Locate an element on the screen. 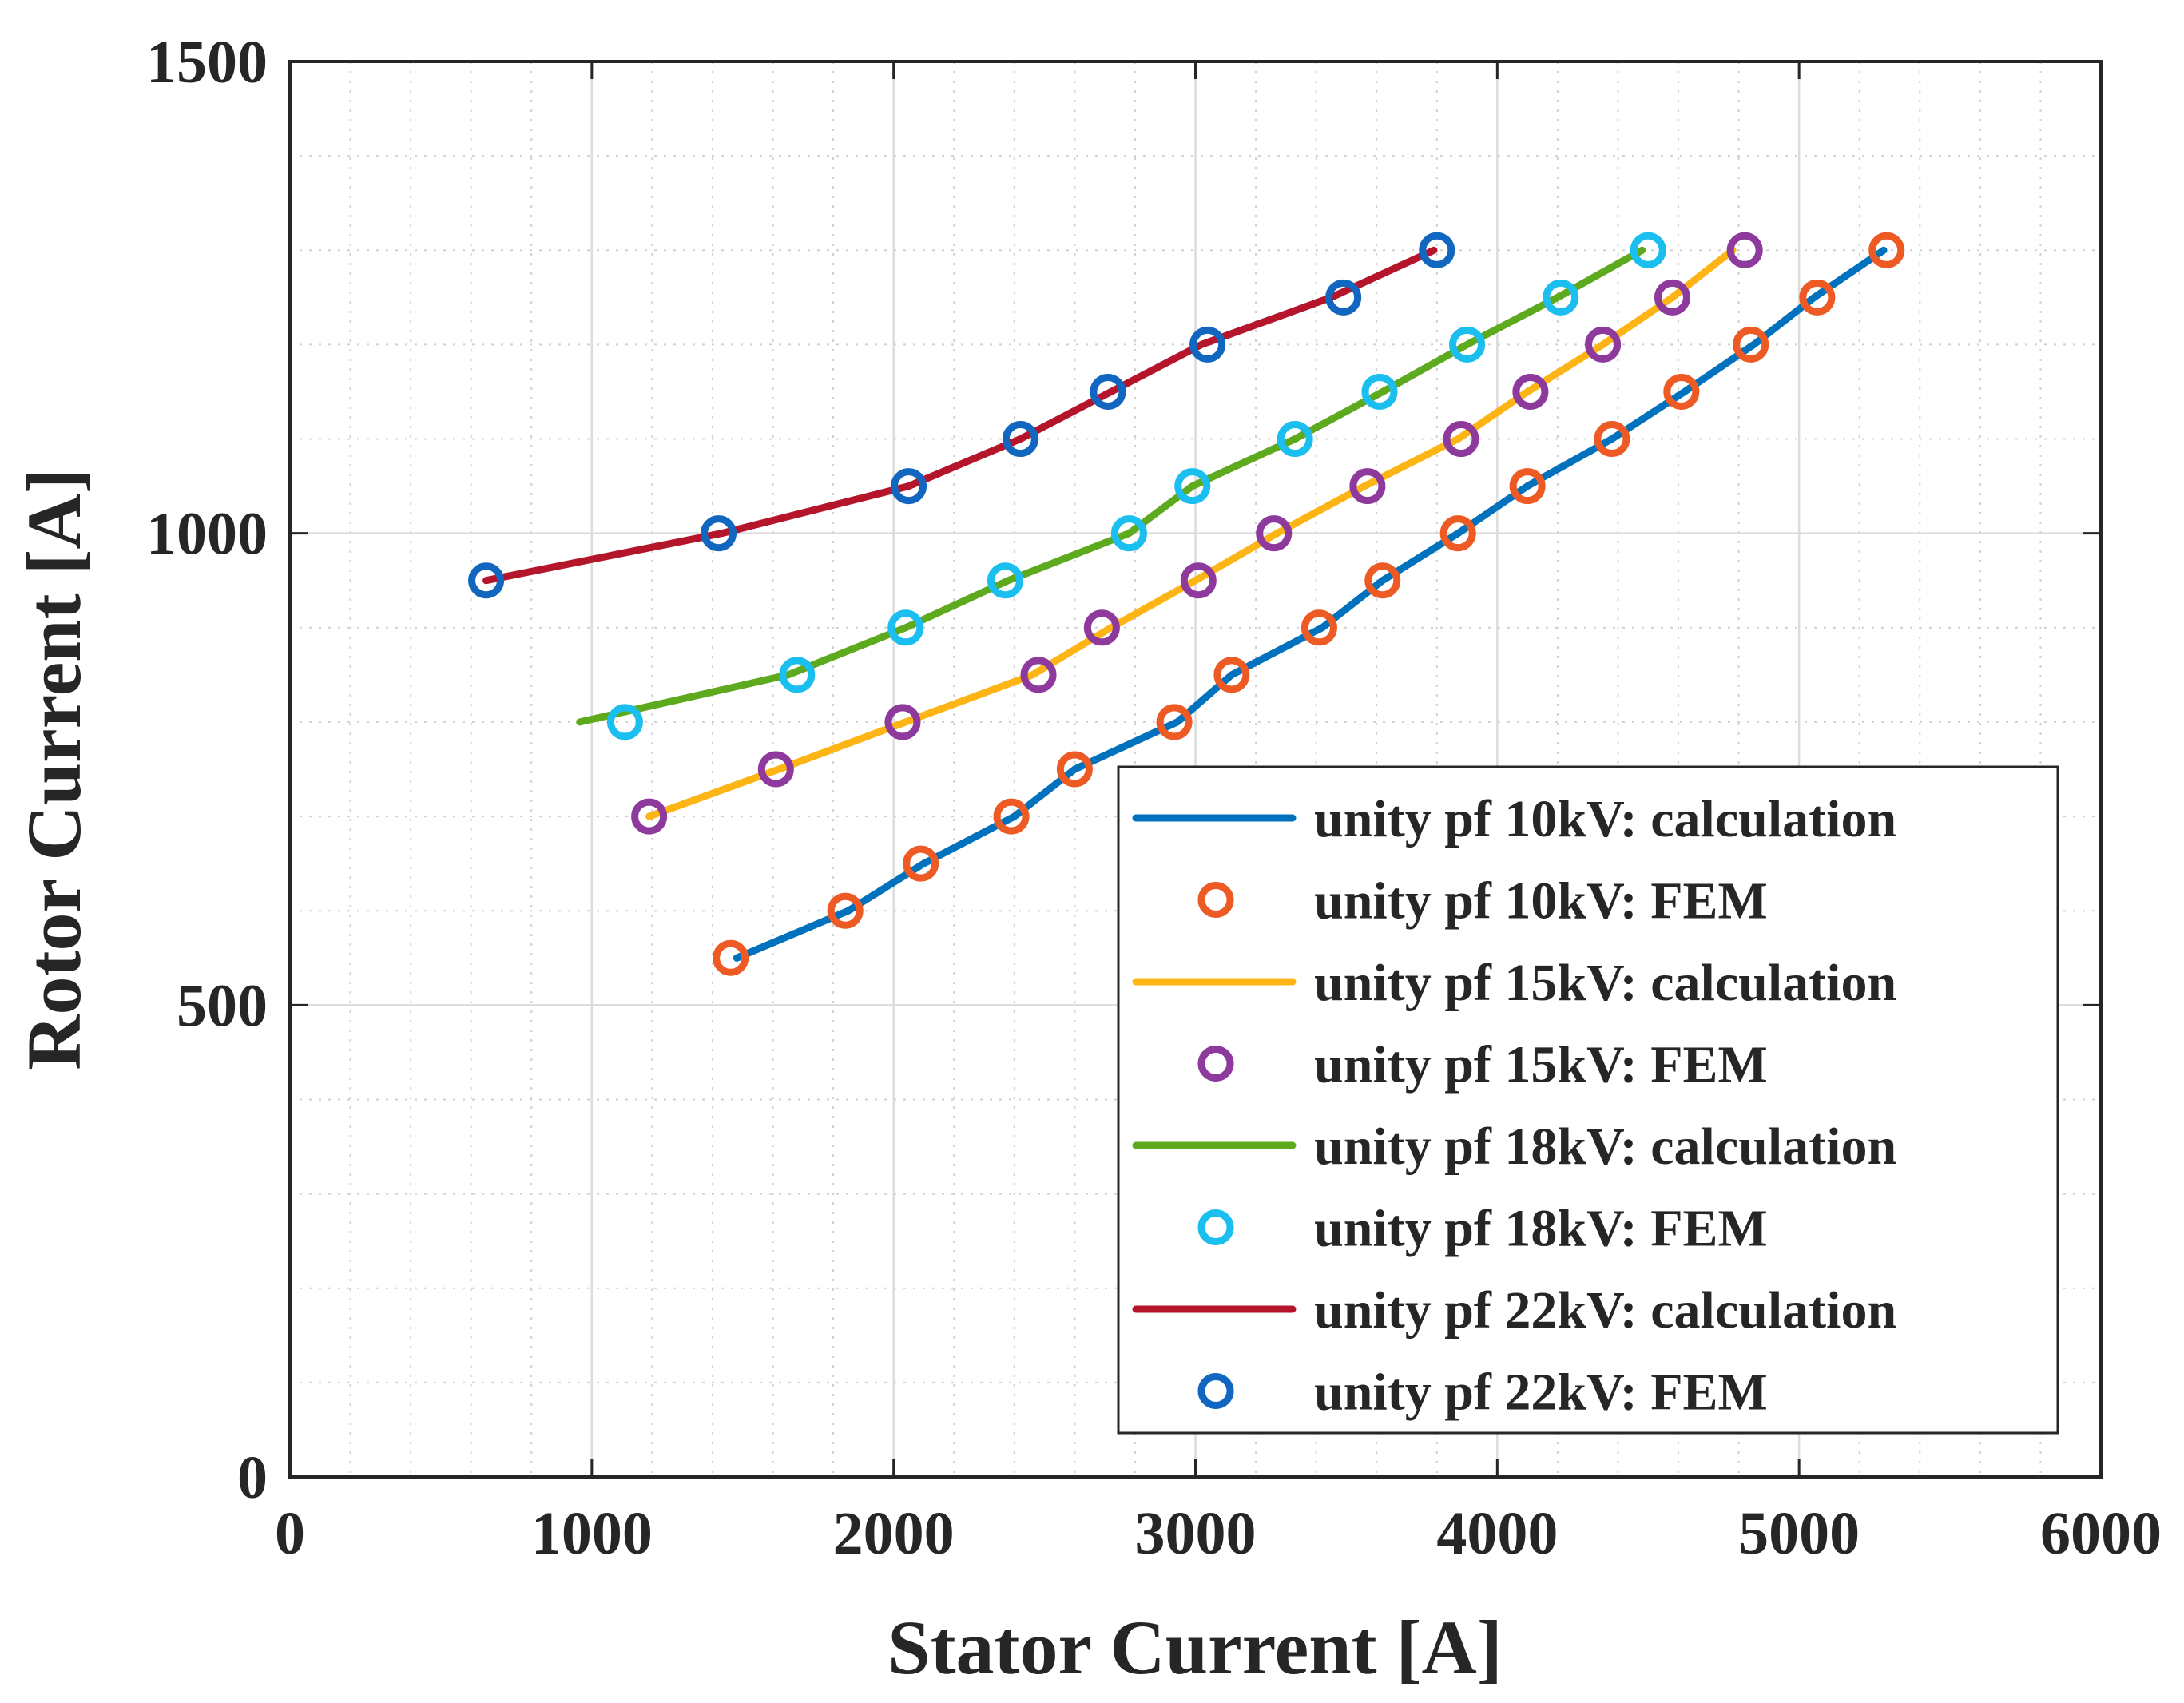 This screenshot has width=2184, height=1703. x-tick-label: 2000 is located at coordinates (894, 1534).